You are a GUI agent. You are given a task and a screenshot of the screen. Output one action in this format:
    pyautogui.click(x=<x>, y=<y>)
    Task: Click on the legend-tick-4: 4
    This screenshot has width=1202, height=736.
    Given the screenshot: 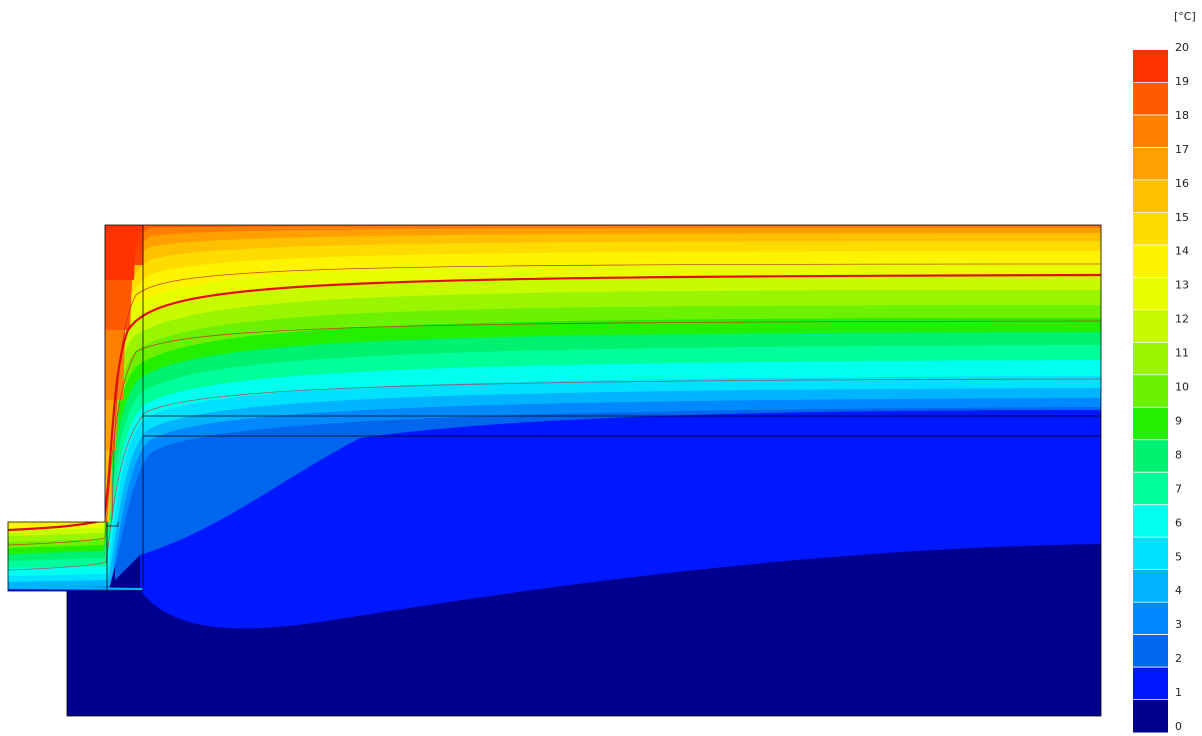 What is the action you would take?
    pyautogui.click(x=1178, y=590)
    